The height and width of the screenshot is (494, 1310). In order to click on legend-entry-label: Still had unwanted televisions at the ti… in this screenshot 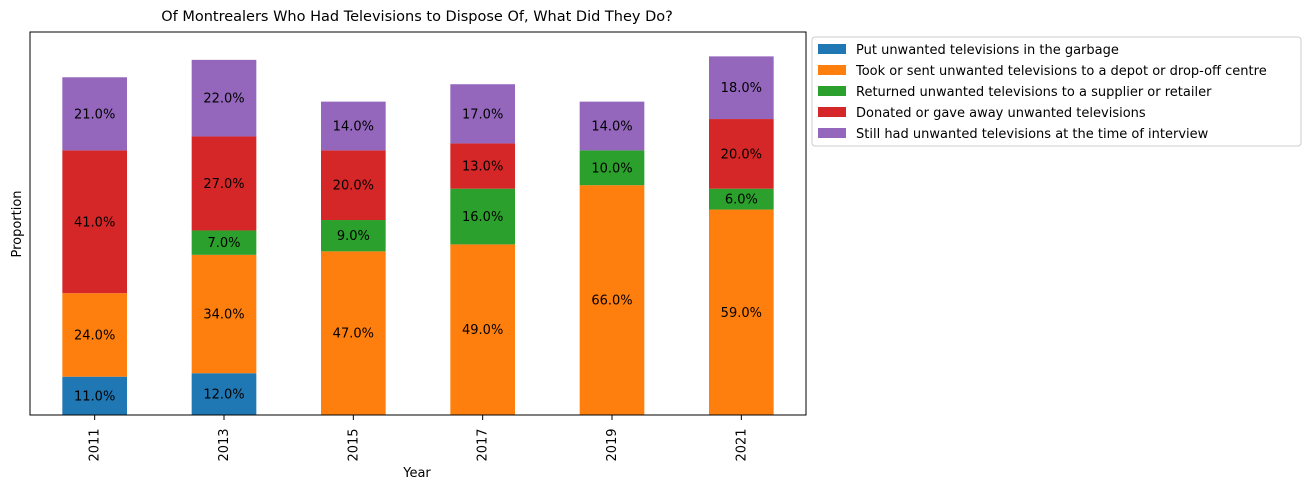, I will do `click(1032, 134)`.